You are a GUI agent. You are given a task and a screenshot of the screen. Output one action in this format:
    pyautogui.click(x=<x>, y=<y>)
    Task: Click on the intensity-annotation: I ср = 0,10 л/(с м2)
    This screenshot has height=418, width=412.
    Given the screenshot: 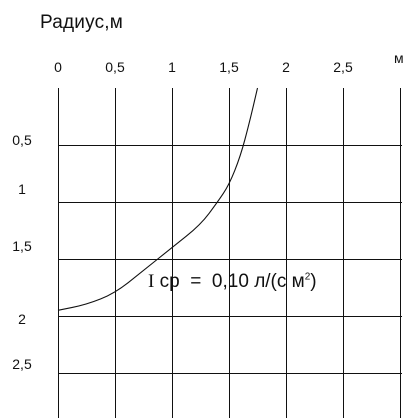 What is the action you would take?
    pyautogui.click(x=232, y=282)
    